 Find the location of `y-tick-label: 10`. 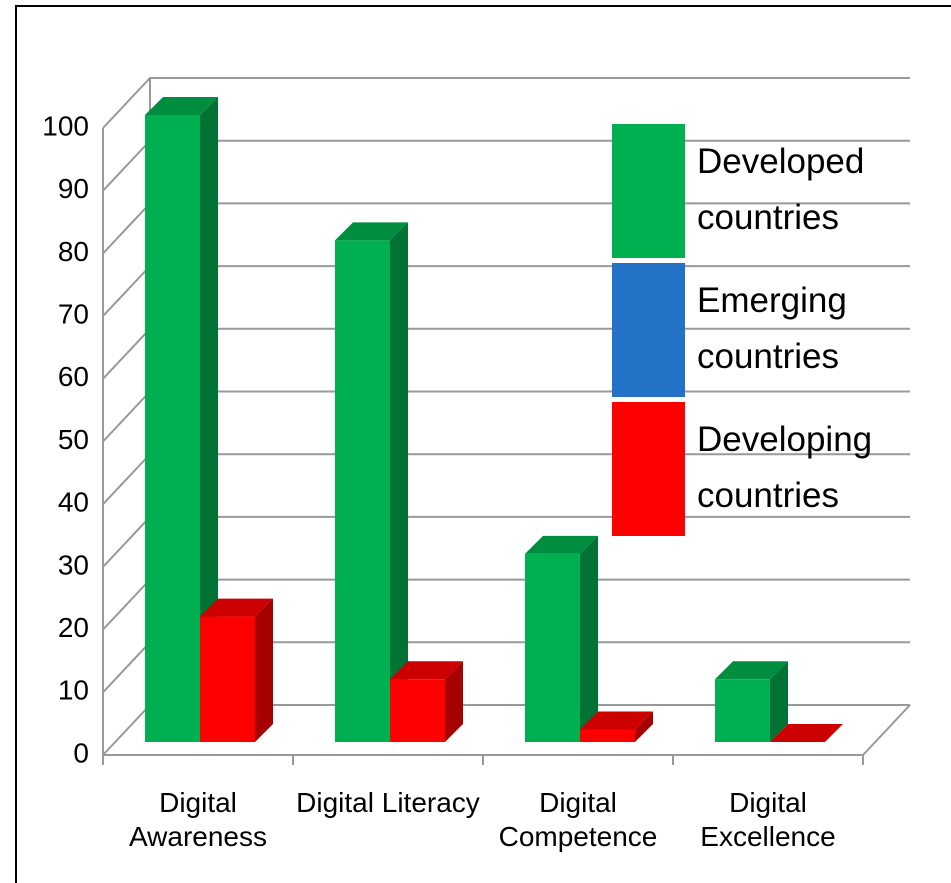

y-tick-label: 10 is located at coordinates (73, 690).